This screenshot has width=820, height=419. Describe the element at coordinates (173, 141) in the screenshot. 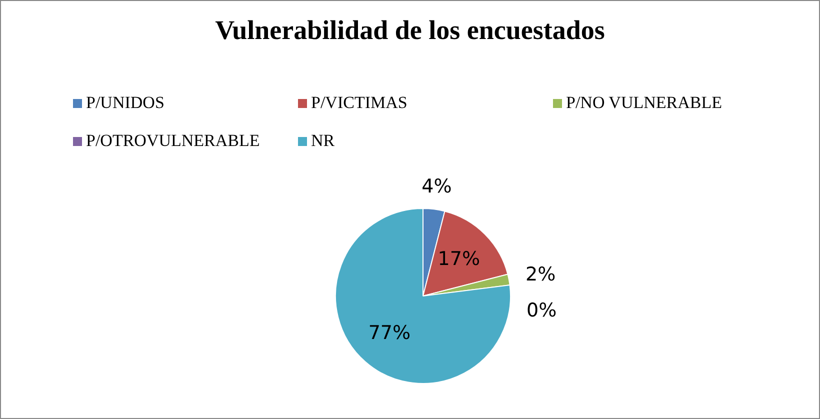

I see `legend-label: P/OTROVULNERABLE` at that location.